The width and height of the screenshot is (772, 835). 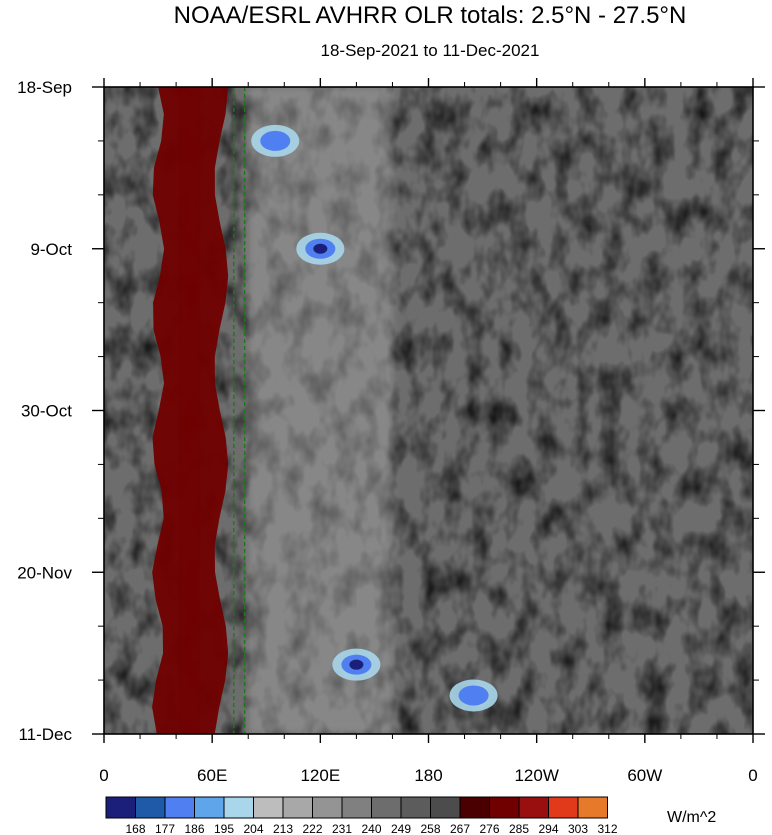 What do you see at coordinates (430, 828) in the screenshot?
I see `colorbar-label: 258` at bounding box center [430, 828].